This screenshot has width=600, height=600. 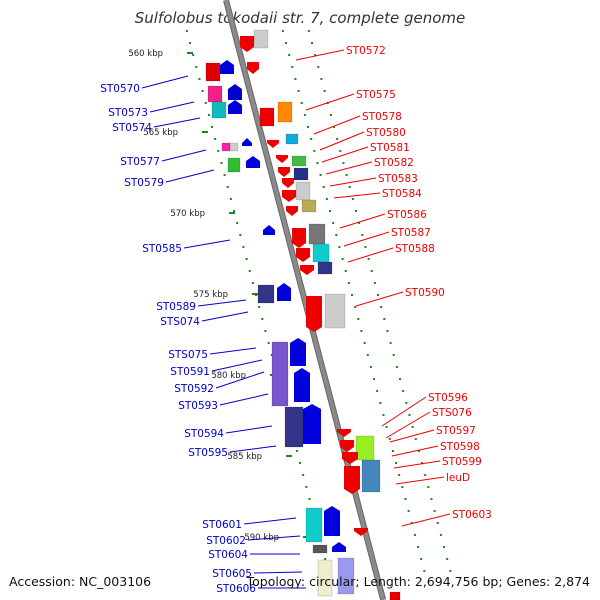 I want to click on scale-label: 565 kbp, so click(x=160, y=133).